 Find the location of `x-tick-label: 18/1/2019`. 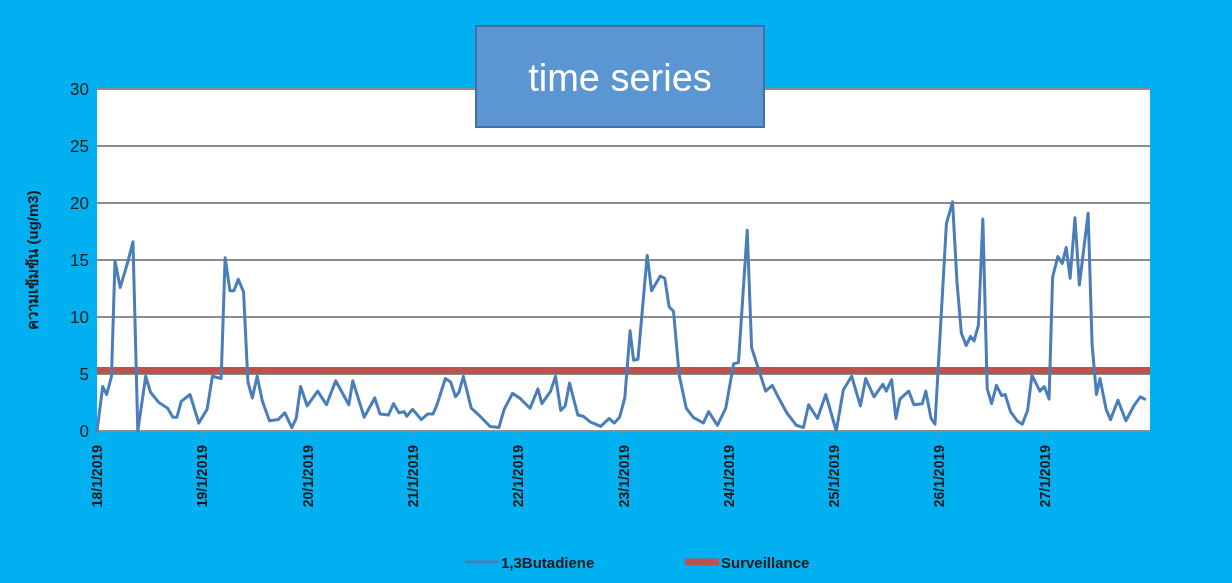

x-tick-label: 18/1/2019 is located at coordinates (97, 476).